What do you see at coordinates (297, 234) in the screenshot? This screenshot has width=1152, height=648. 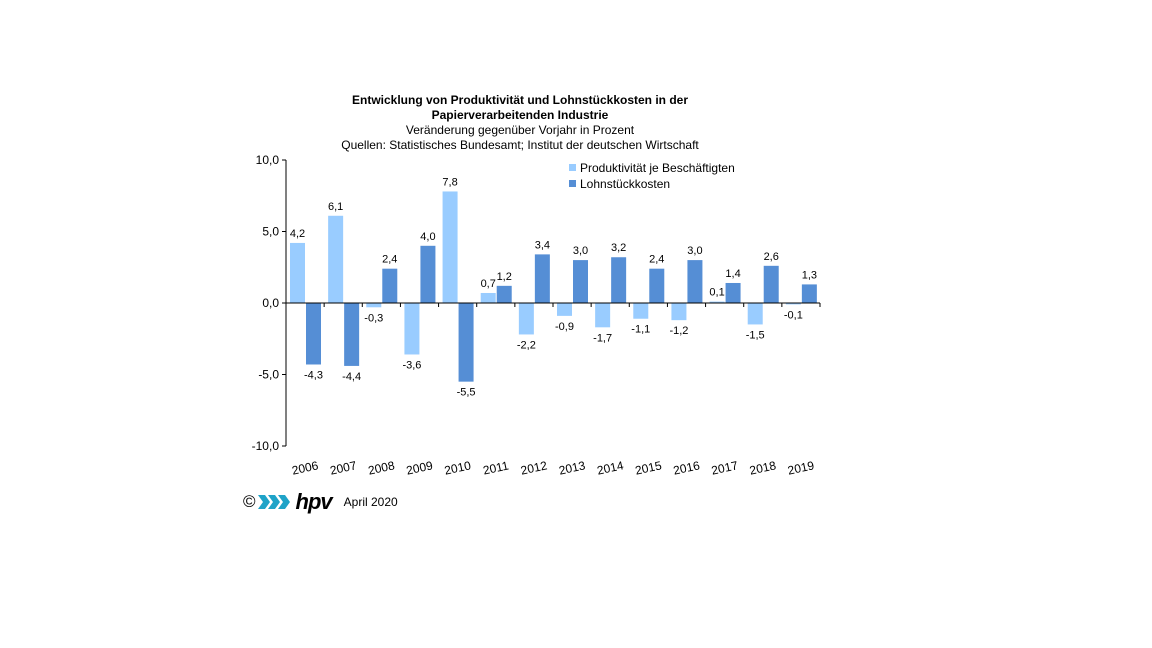 I see `productivity-value-label: 4,2` at bounding box center [297, 234].